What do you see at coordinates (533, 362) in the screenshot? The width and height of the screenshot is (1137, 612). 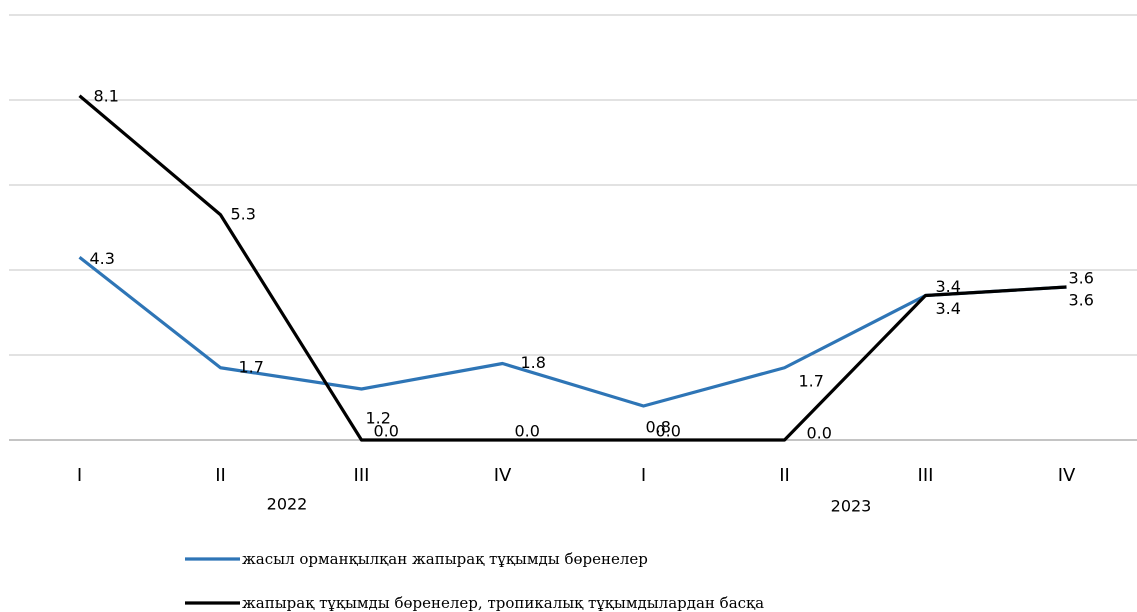 I see `data-label: 1.8` at bounding box center [533, 362].